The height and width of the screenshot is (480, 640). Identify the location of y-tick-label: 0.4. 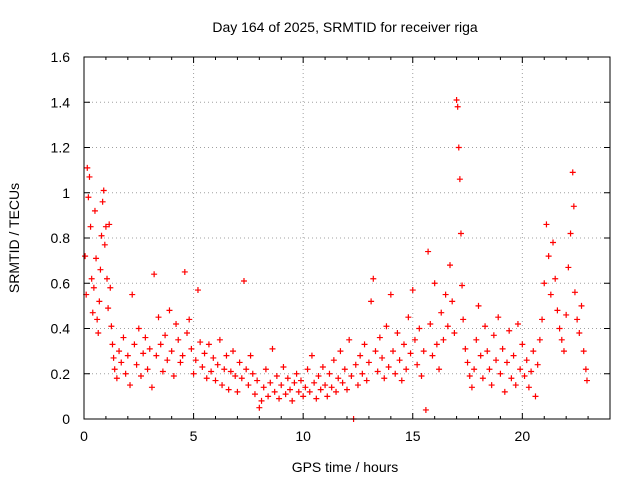
(61, 329).